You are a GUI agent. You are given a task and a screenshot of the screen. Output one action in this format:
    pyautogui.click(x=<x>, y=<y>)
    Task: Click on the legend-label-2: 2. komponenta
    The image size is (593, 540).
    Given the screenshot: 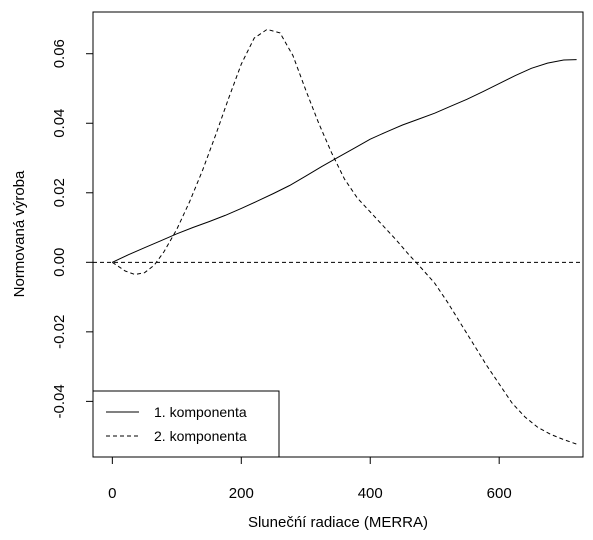 What is the action you would take?
    pyautogui.click(x=200, y=436)
    